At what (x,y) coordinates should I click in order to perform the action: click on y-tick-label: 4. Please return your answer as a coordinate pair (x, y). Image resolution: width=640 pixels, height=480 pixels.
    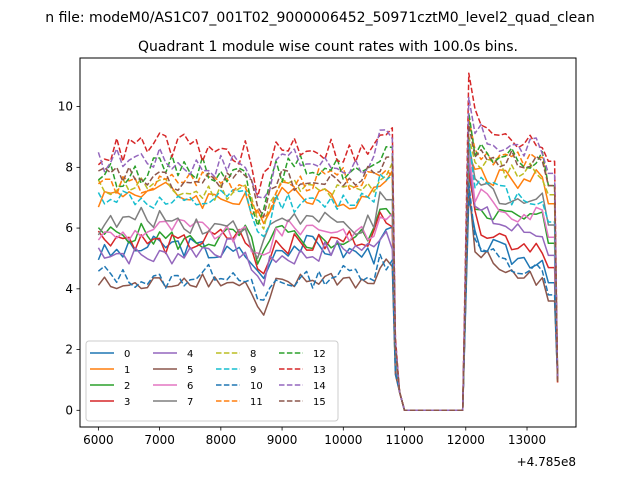
    Looking at the image, I should click on (69, 289).